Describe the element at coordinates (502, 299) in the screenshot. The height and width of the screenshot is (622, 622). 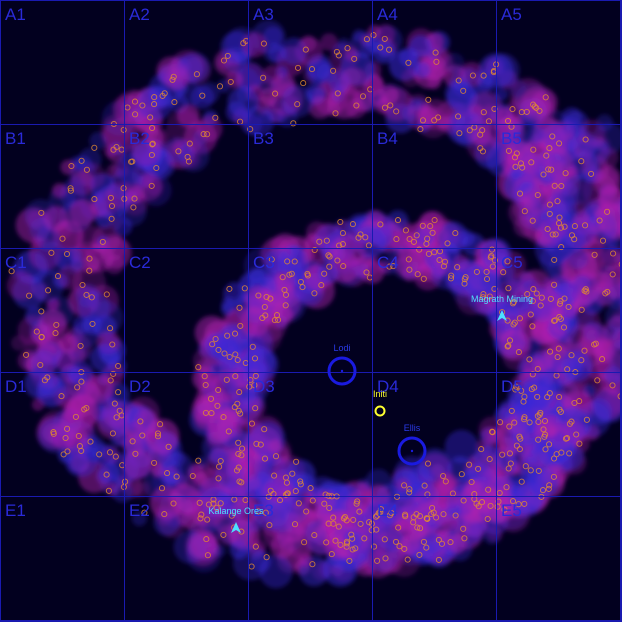
I see `station-label-magrath-mining: Magrath Mining` at that location.